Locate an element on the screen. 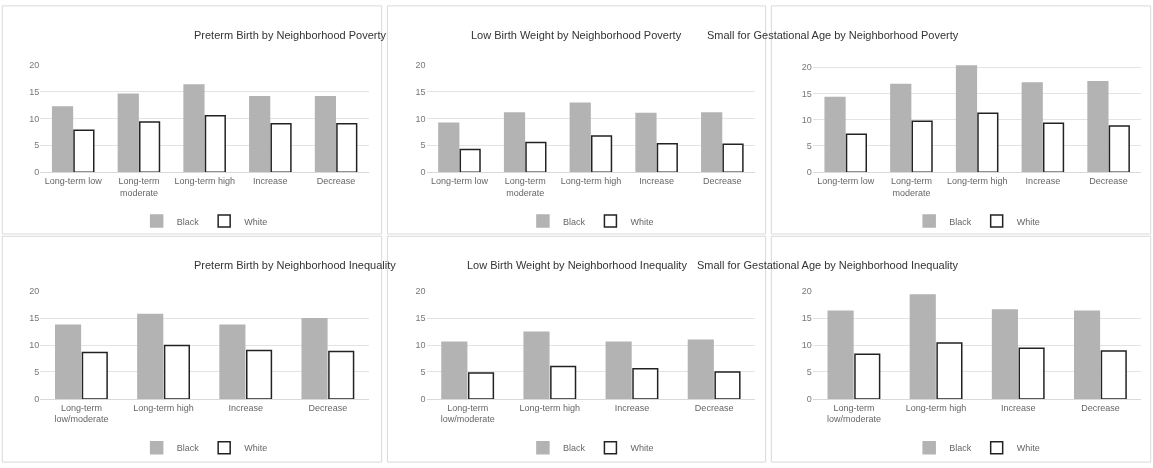 This screenshot has height=468, width=1153. chart-title: Low Birth Weight by Neighborhood Inequality is located at coordinates (577, 265).